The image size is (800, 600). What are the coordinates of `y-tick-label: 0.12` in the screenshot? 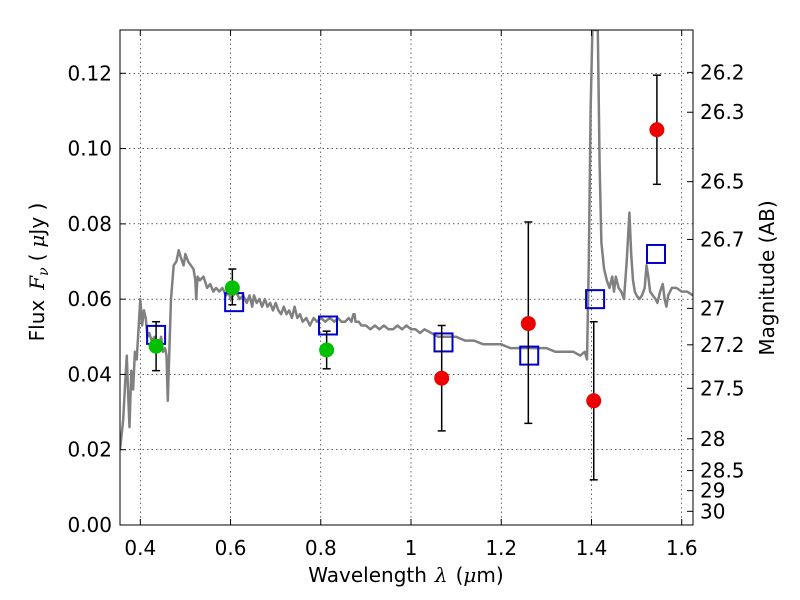 It's located at (89, 73).